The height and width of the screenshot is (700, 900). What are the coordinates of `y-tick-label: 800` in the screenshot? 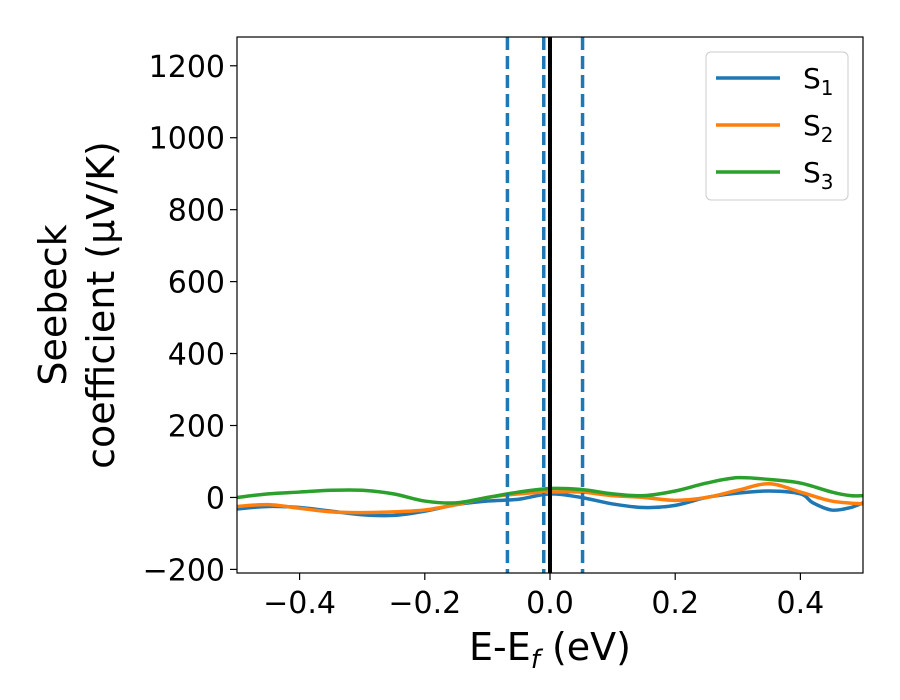 It's located at (196, 211).